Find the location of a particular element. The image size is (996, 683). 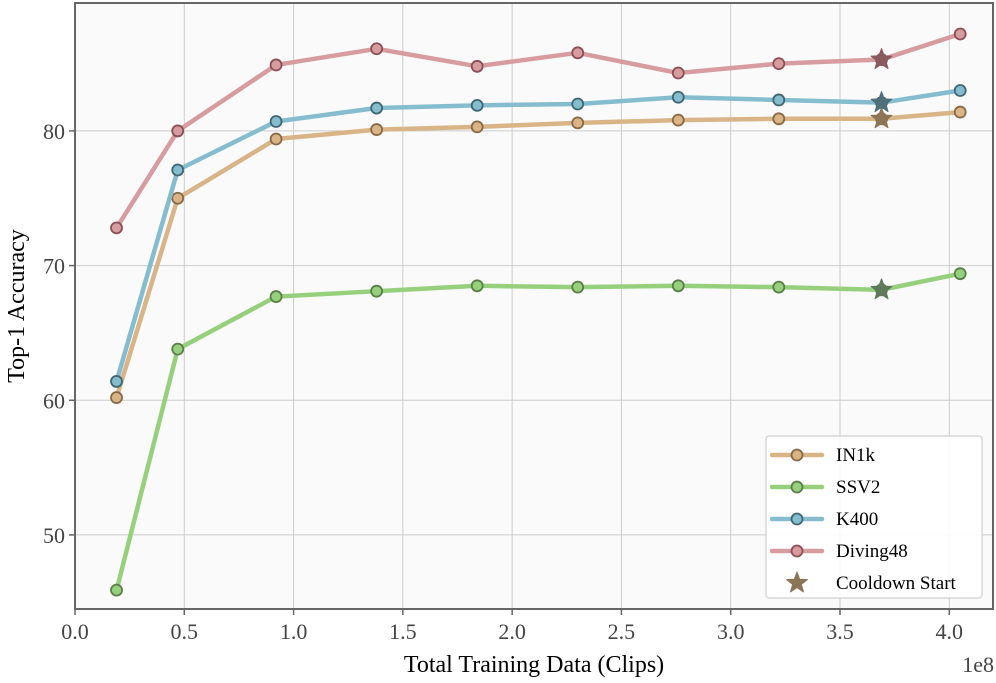

legend-label-cooldown-start: Cooldown Start is located at coordinates (896, 583).